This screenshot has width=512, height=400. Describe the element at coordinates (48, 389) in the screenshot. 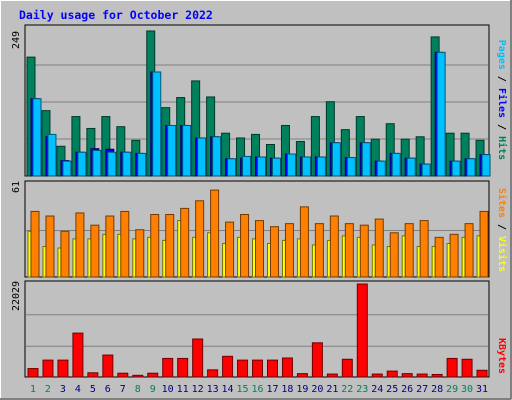

I see `day-label-2: 2` at that location.